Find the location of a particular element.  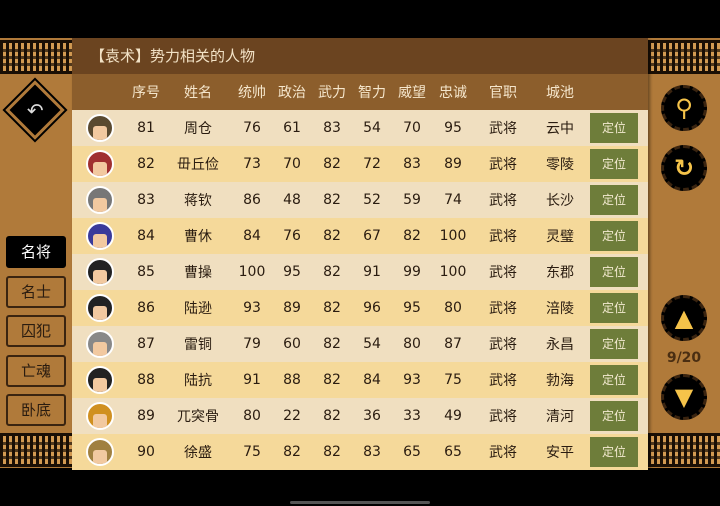

table-row: 81 周仓 76 61 83 54 70 95 武将 云中 定位 is located at coordinates (360, 128).